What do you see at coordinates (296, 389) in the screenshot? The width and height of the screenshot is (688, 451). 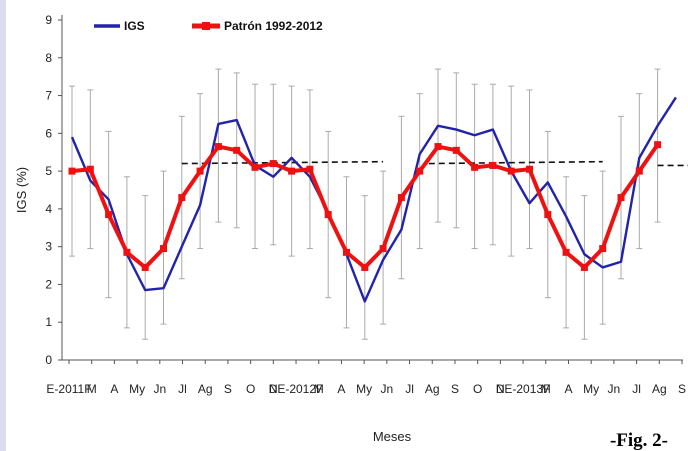 I see `x-tick-label: DE-2012F` at bounding box center [296, 389].